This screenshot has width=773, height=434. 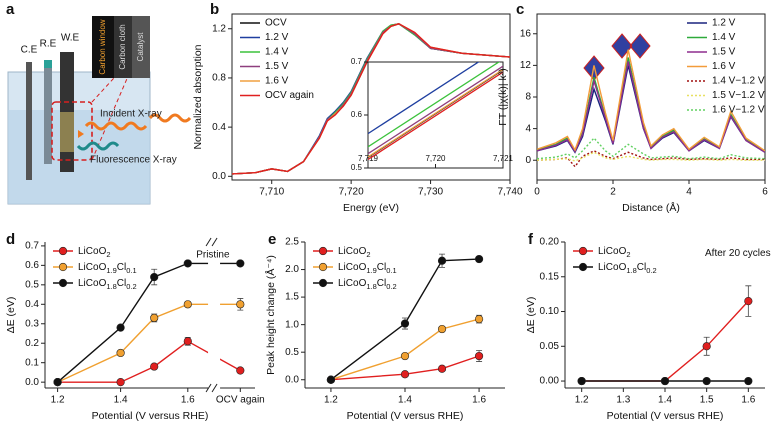 What do you see at coordinates (738, 81) in the screenshot?
I see `legend-label: 1.4 V−1.2 V` at bounding box center [738, 81].